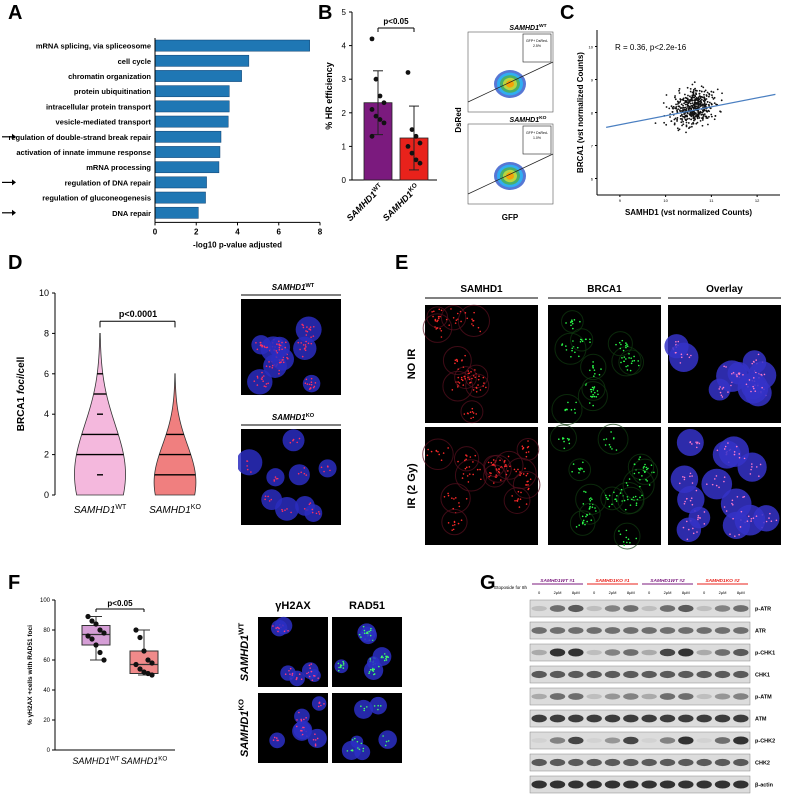 The image size is (793, 807). What do you see at coordinates (558, 592) in the screenshot?
I see `blot-dose-1: 2μM` at bounding box center [558, 592].